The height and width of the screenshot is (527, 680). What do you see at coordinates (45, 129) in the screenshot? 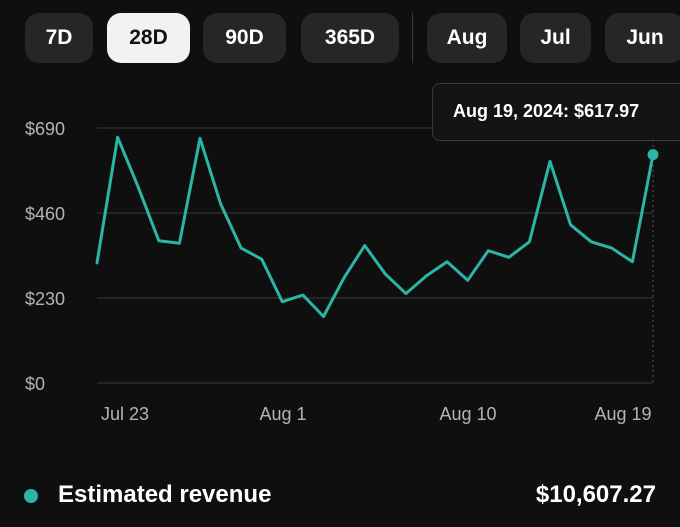
I see `y-tick-label: $690` at bounding box center [45, 129].